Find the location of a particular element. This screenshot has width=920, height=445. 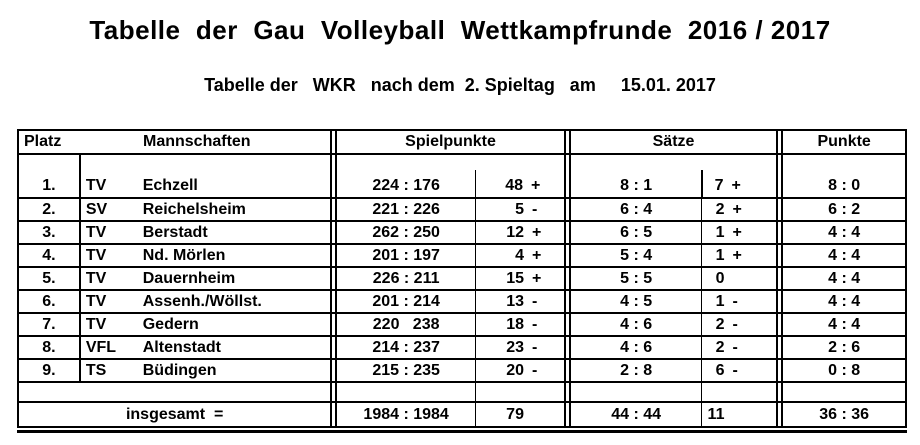

rank-cell: 2. is located at coordinates (49, 209).